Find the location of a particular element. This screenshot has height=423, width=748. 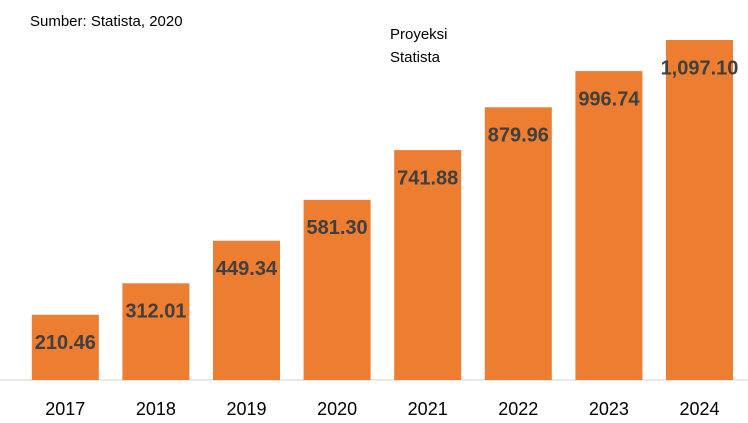

projection-note: Proyeksi is located at coordinates (419, 34).